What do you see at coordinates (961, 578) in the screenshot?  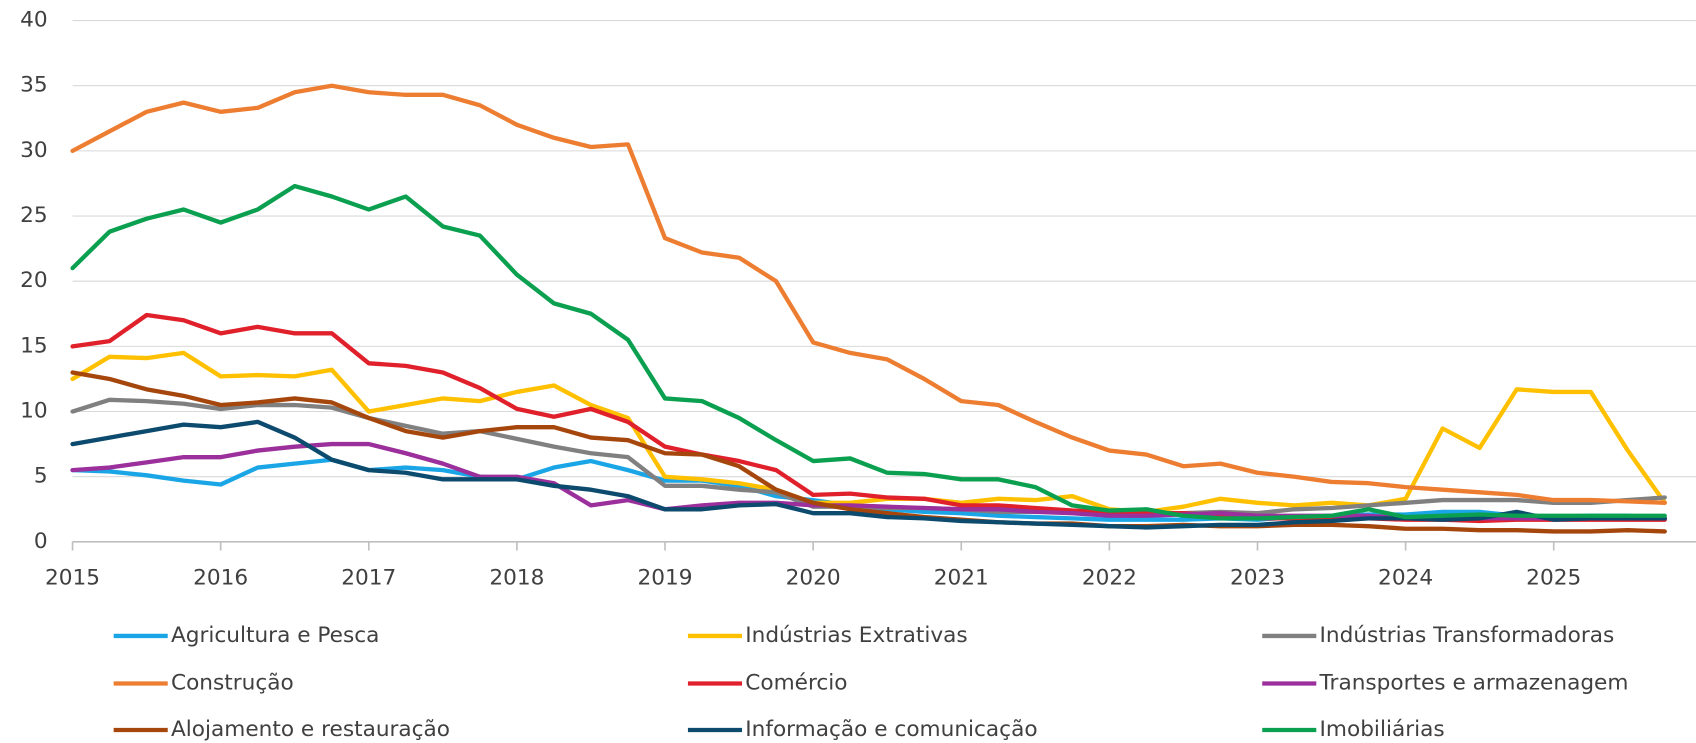 I see `x-tick-label: 2021` at bounding box center [961, 578].